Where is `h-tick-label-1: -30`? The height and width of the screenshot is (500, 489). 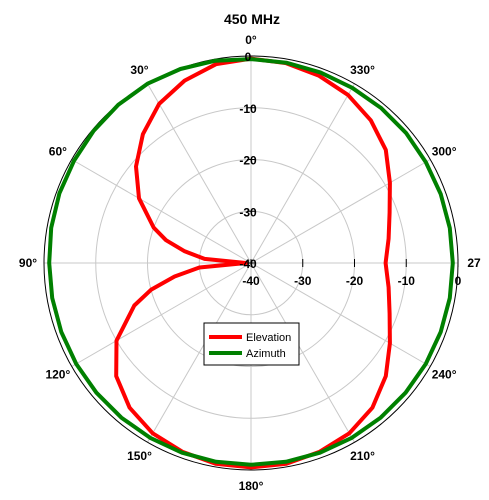 h-tick-label-1: -30 is located at coordinates (303, 281).